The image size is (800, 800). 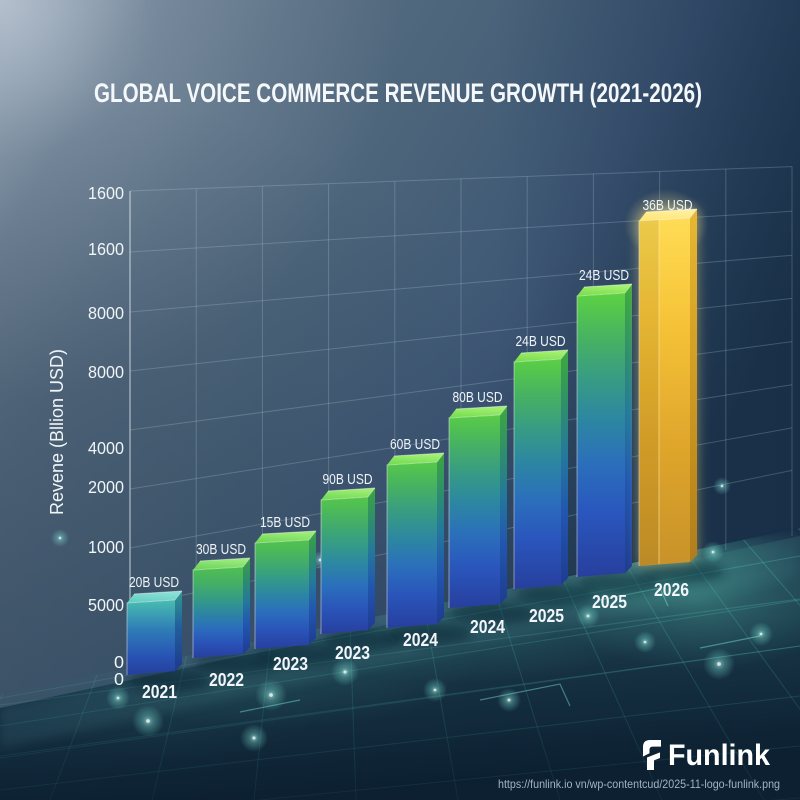 I want to click on svg-text: 4000, so click(x=106, y=448).